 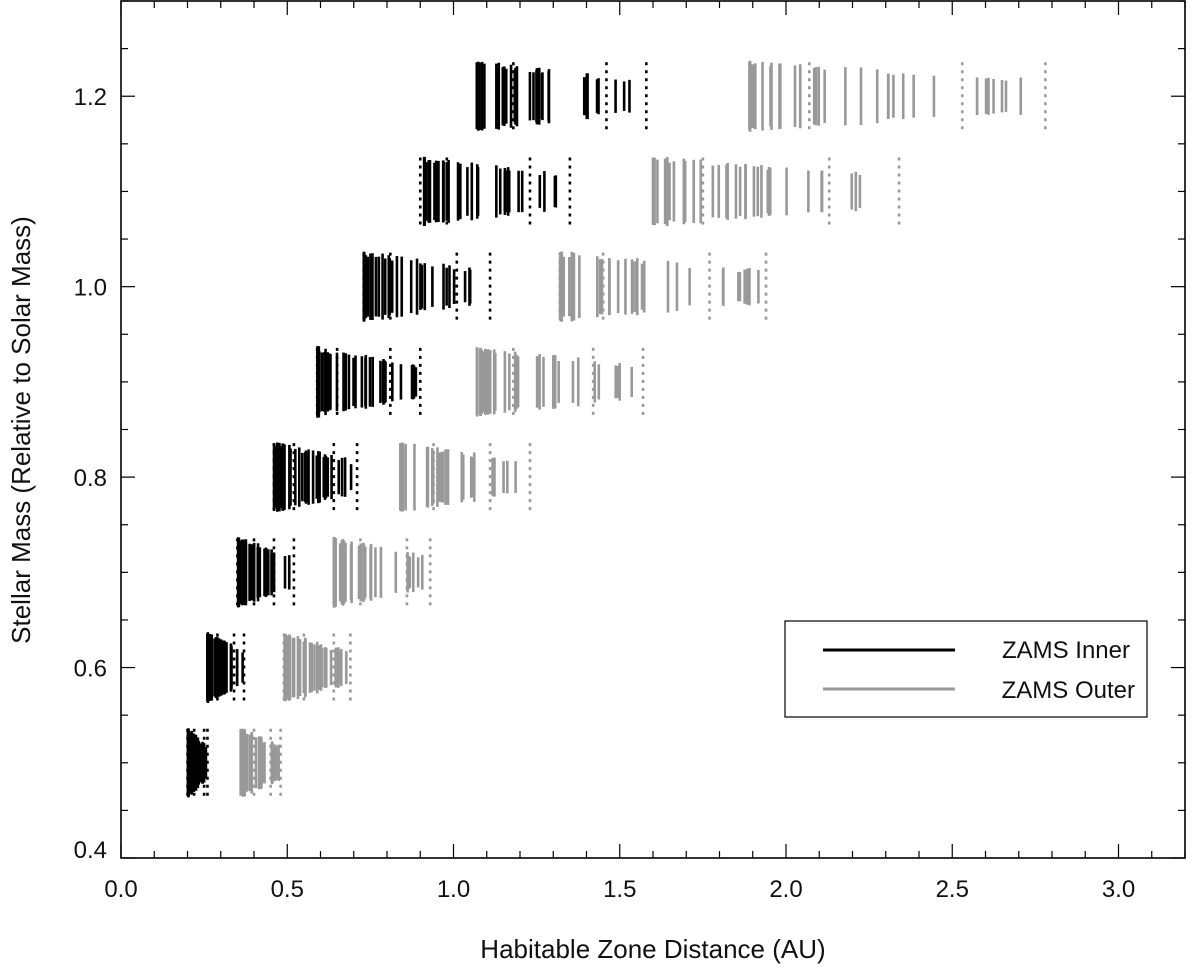 I want to click on x-tick-label: 3.0, so click(x=1118, y=889).